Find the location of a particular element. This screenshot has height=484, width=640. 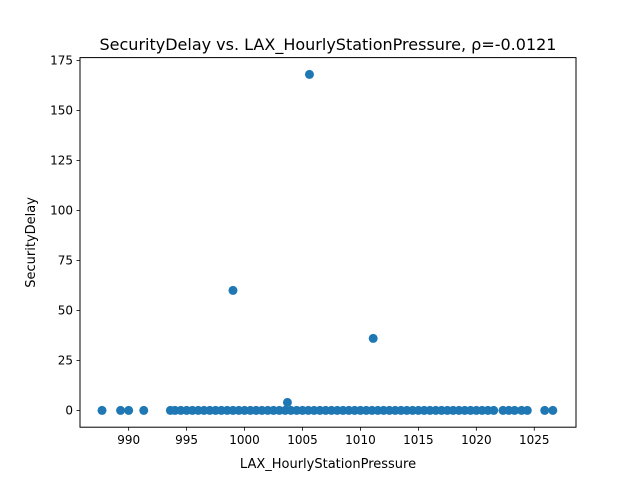

x-tick-label: 1010 is located at coordinates (360, 440).